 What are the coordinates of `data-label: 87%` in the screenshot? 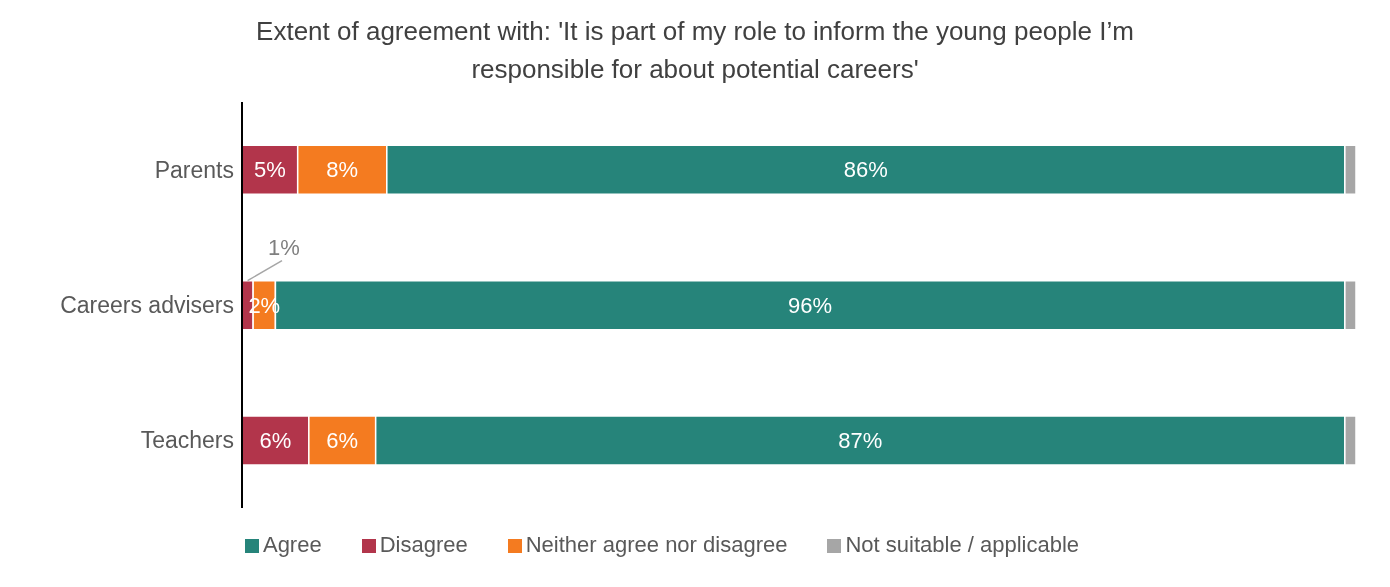 It's located at (860, 440).